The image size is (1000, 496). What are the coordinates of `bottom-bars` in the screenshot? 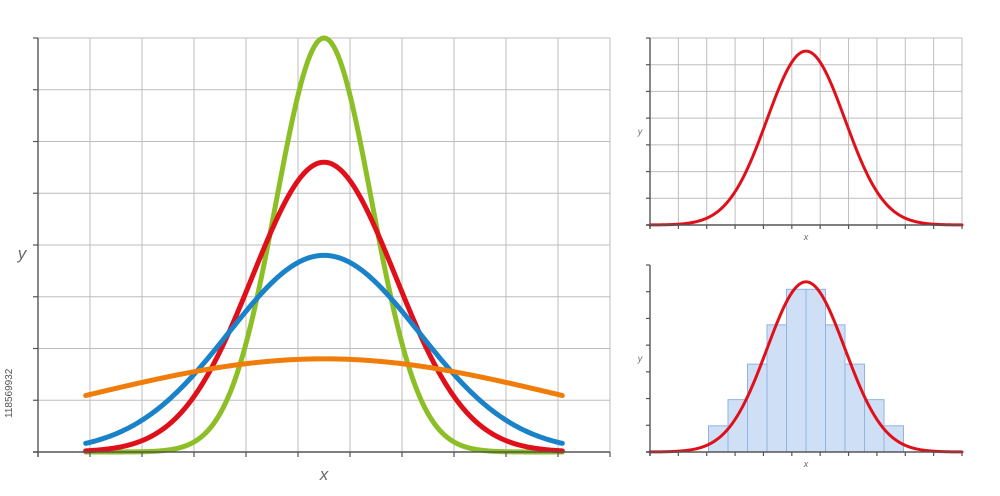 It's located at (806, 370).